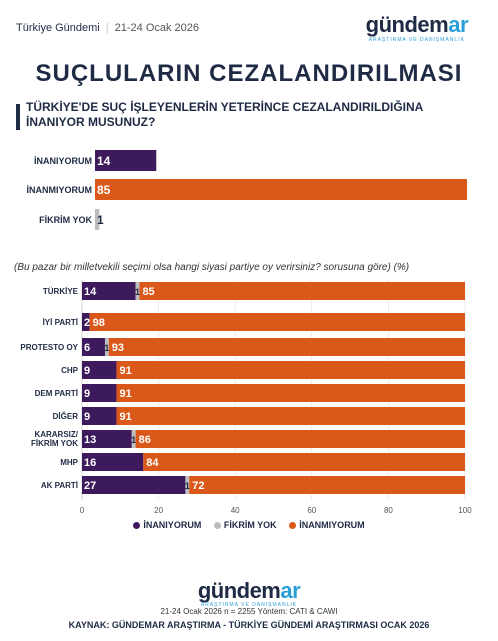 The height and width of the screenshot is (641, 498). I want to click on data-label: 84, so click(152, 463).